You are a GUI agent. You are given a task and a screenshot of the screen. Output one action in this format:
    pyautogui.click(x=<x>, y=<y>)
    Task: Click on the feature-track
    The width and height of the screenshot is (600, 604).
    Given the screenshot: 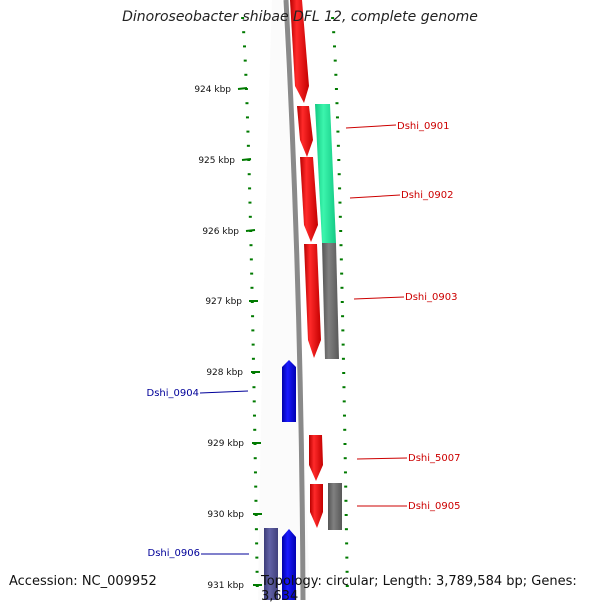 What is the action you would take?
    pyautogui.click(x=328, y=317)
    